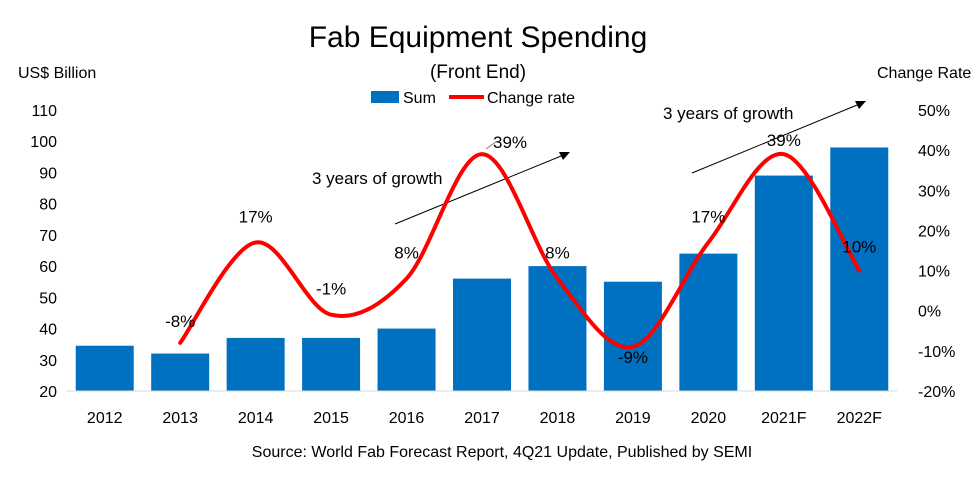  I want to click on y-right-tick-10pct: 10%, so click(934, 272).